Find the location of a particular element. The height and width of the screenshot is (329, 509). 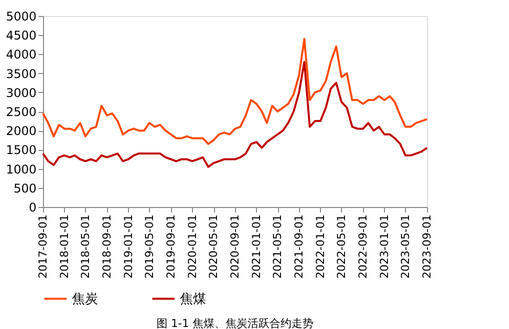

x-tick-label: 2021-05-01 is located at coordinates (277, 246).